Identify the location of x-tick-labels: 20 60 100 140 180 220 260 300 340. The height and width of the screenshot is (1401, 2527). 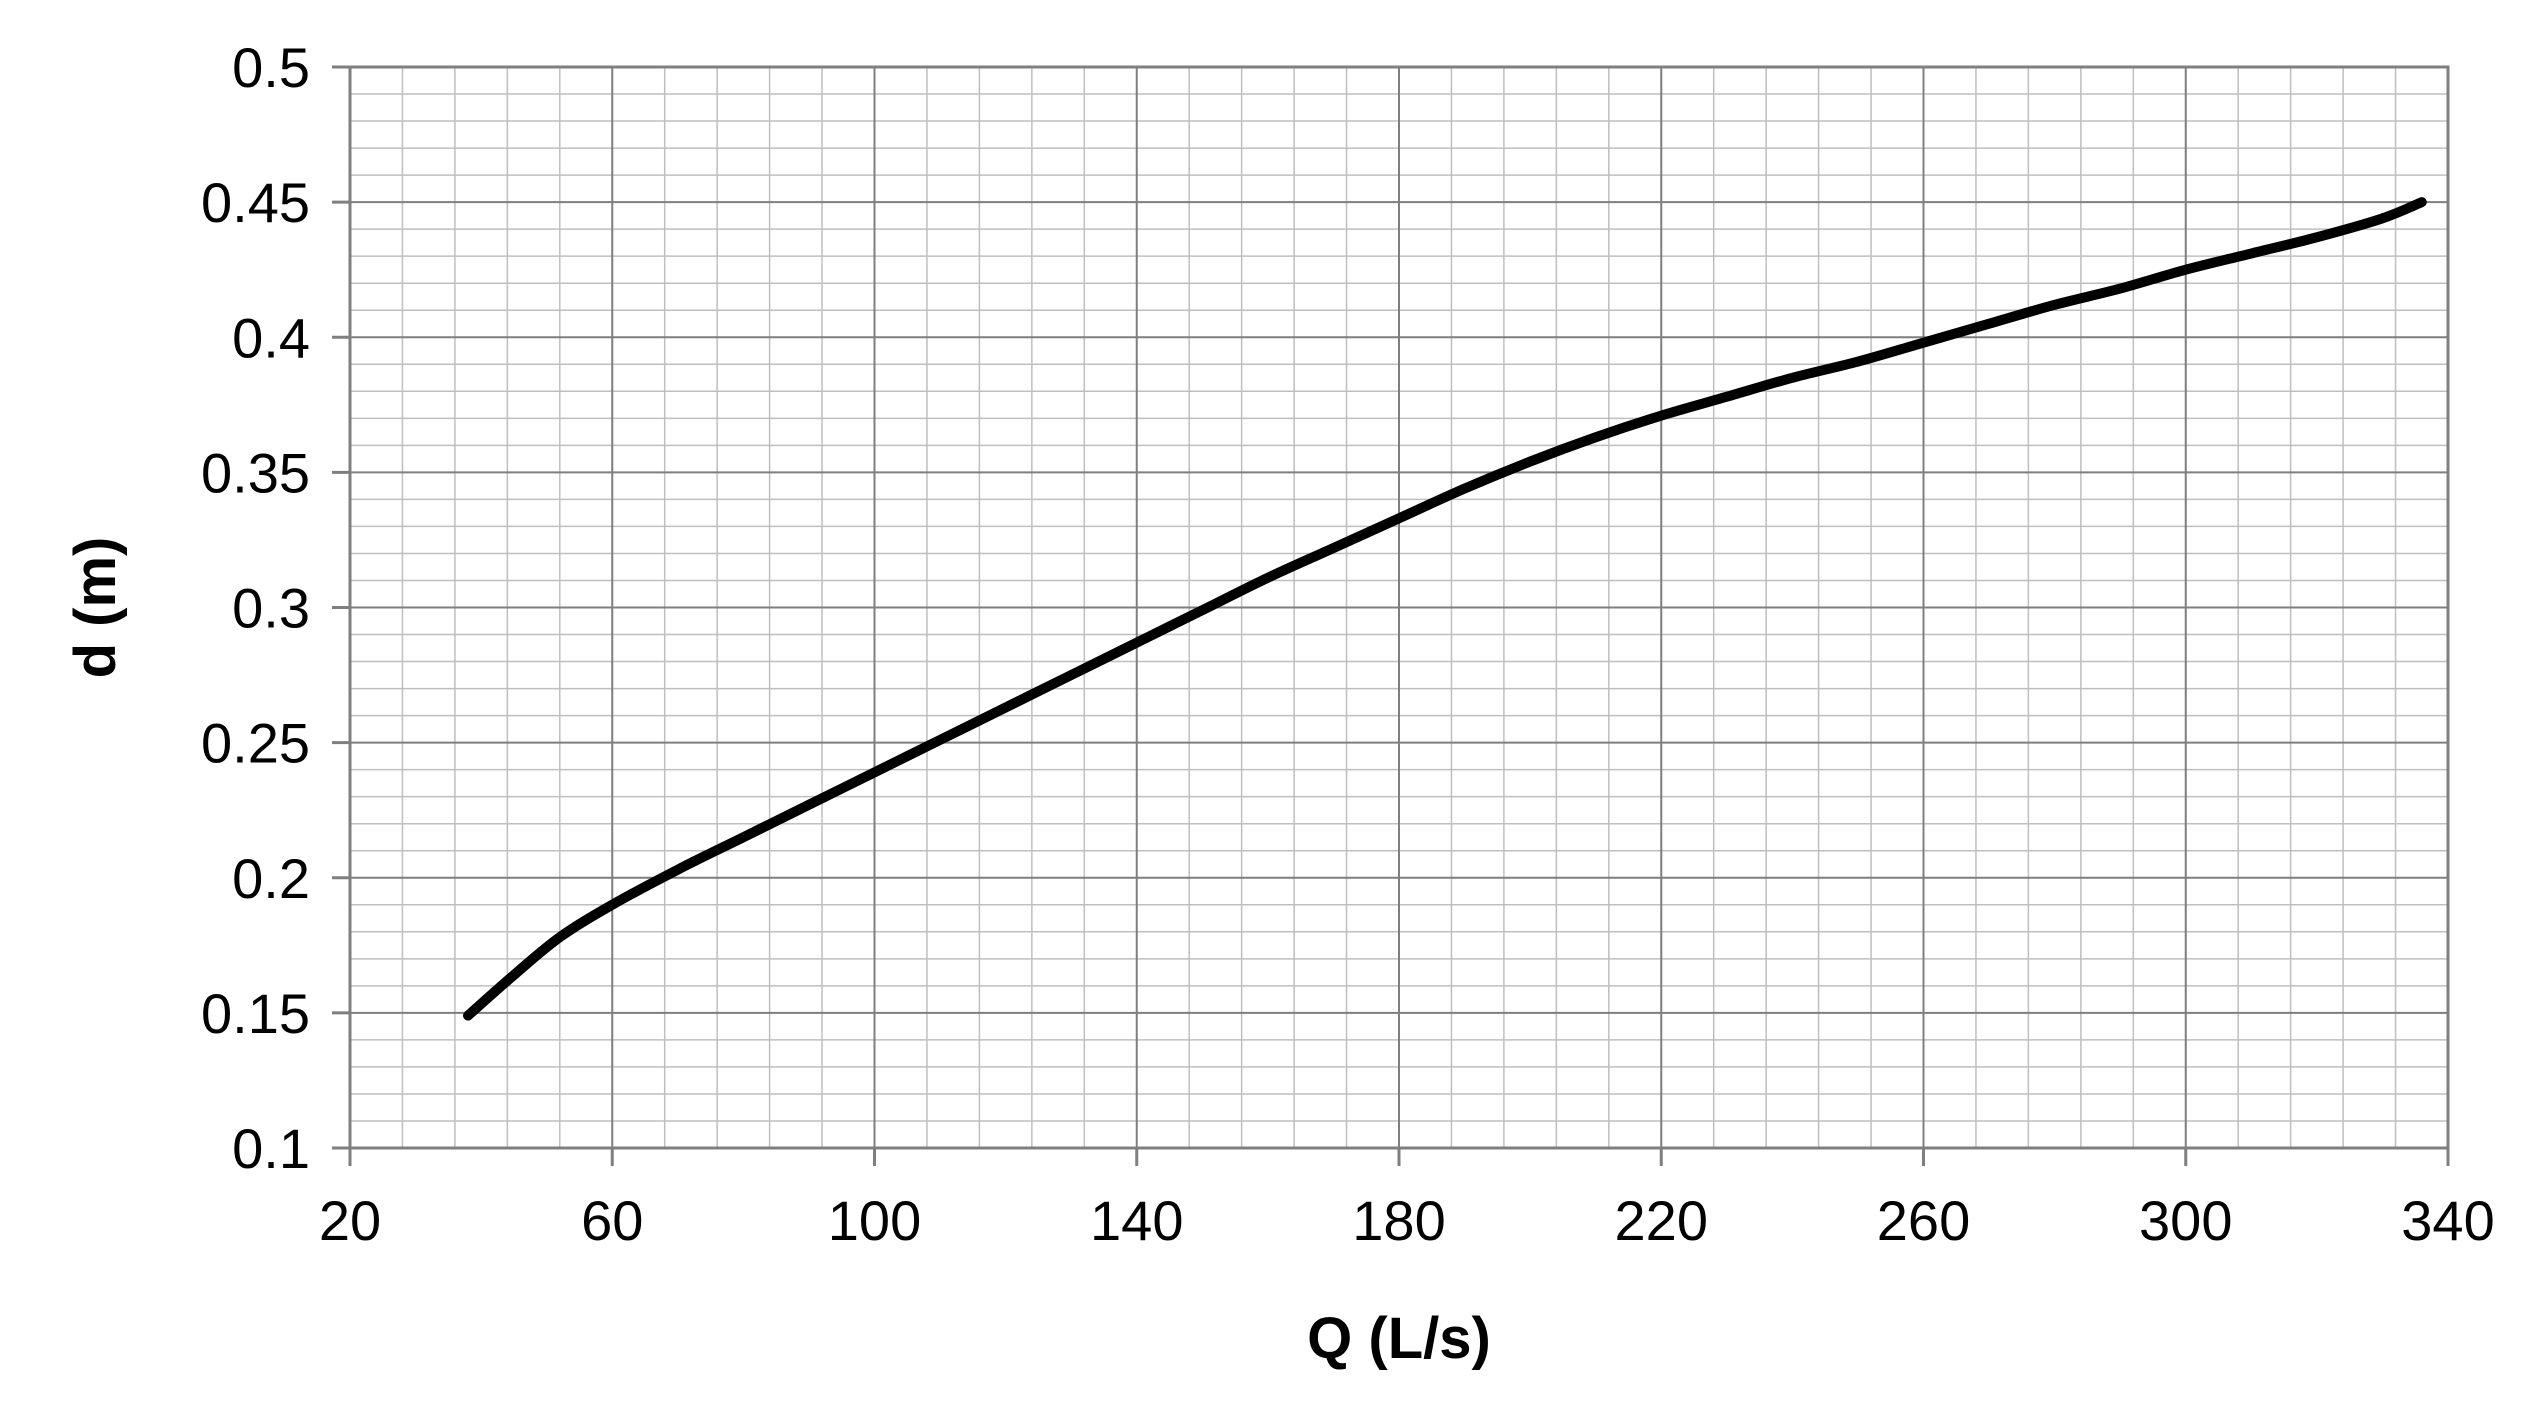
(1407, 1220).